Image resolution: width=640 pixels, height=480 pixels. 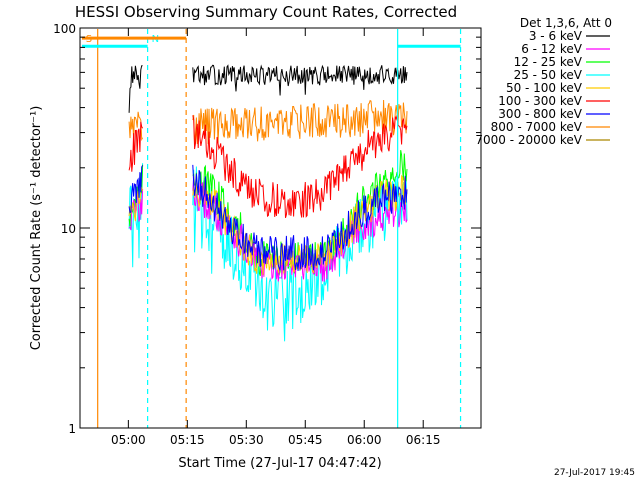 I want to click on legend-label: 3 - 6 keV, so click(x=556, y=36).